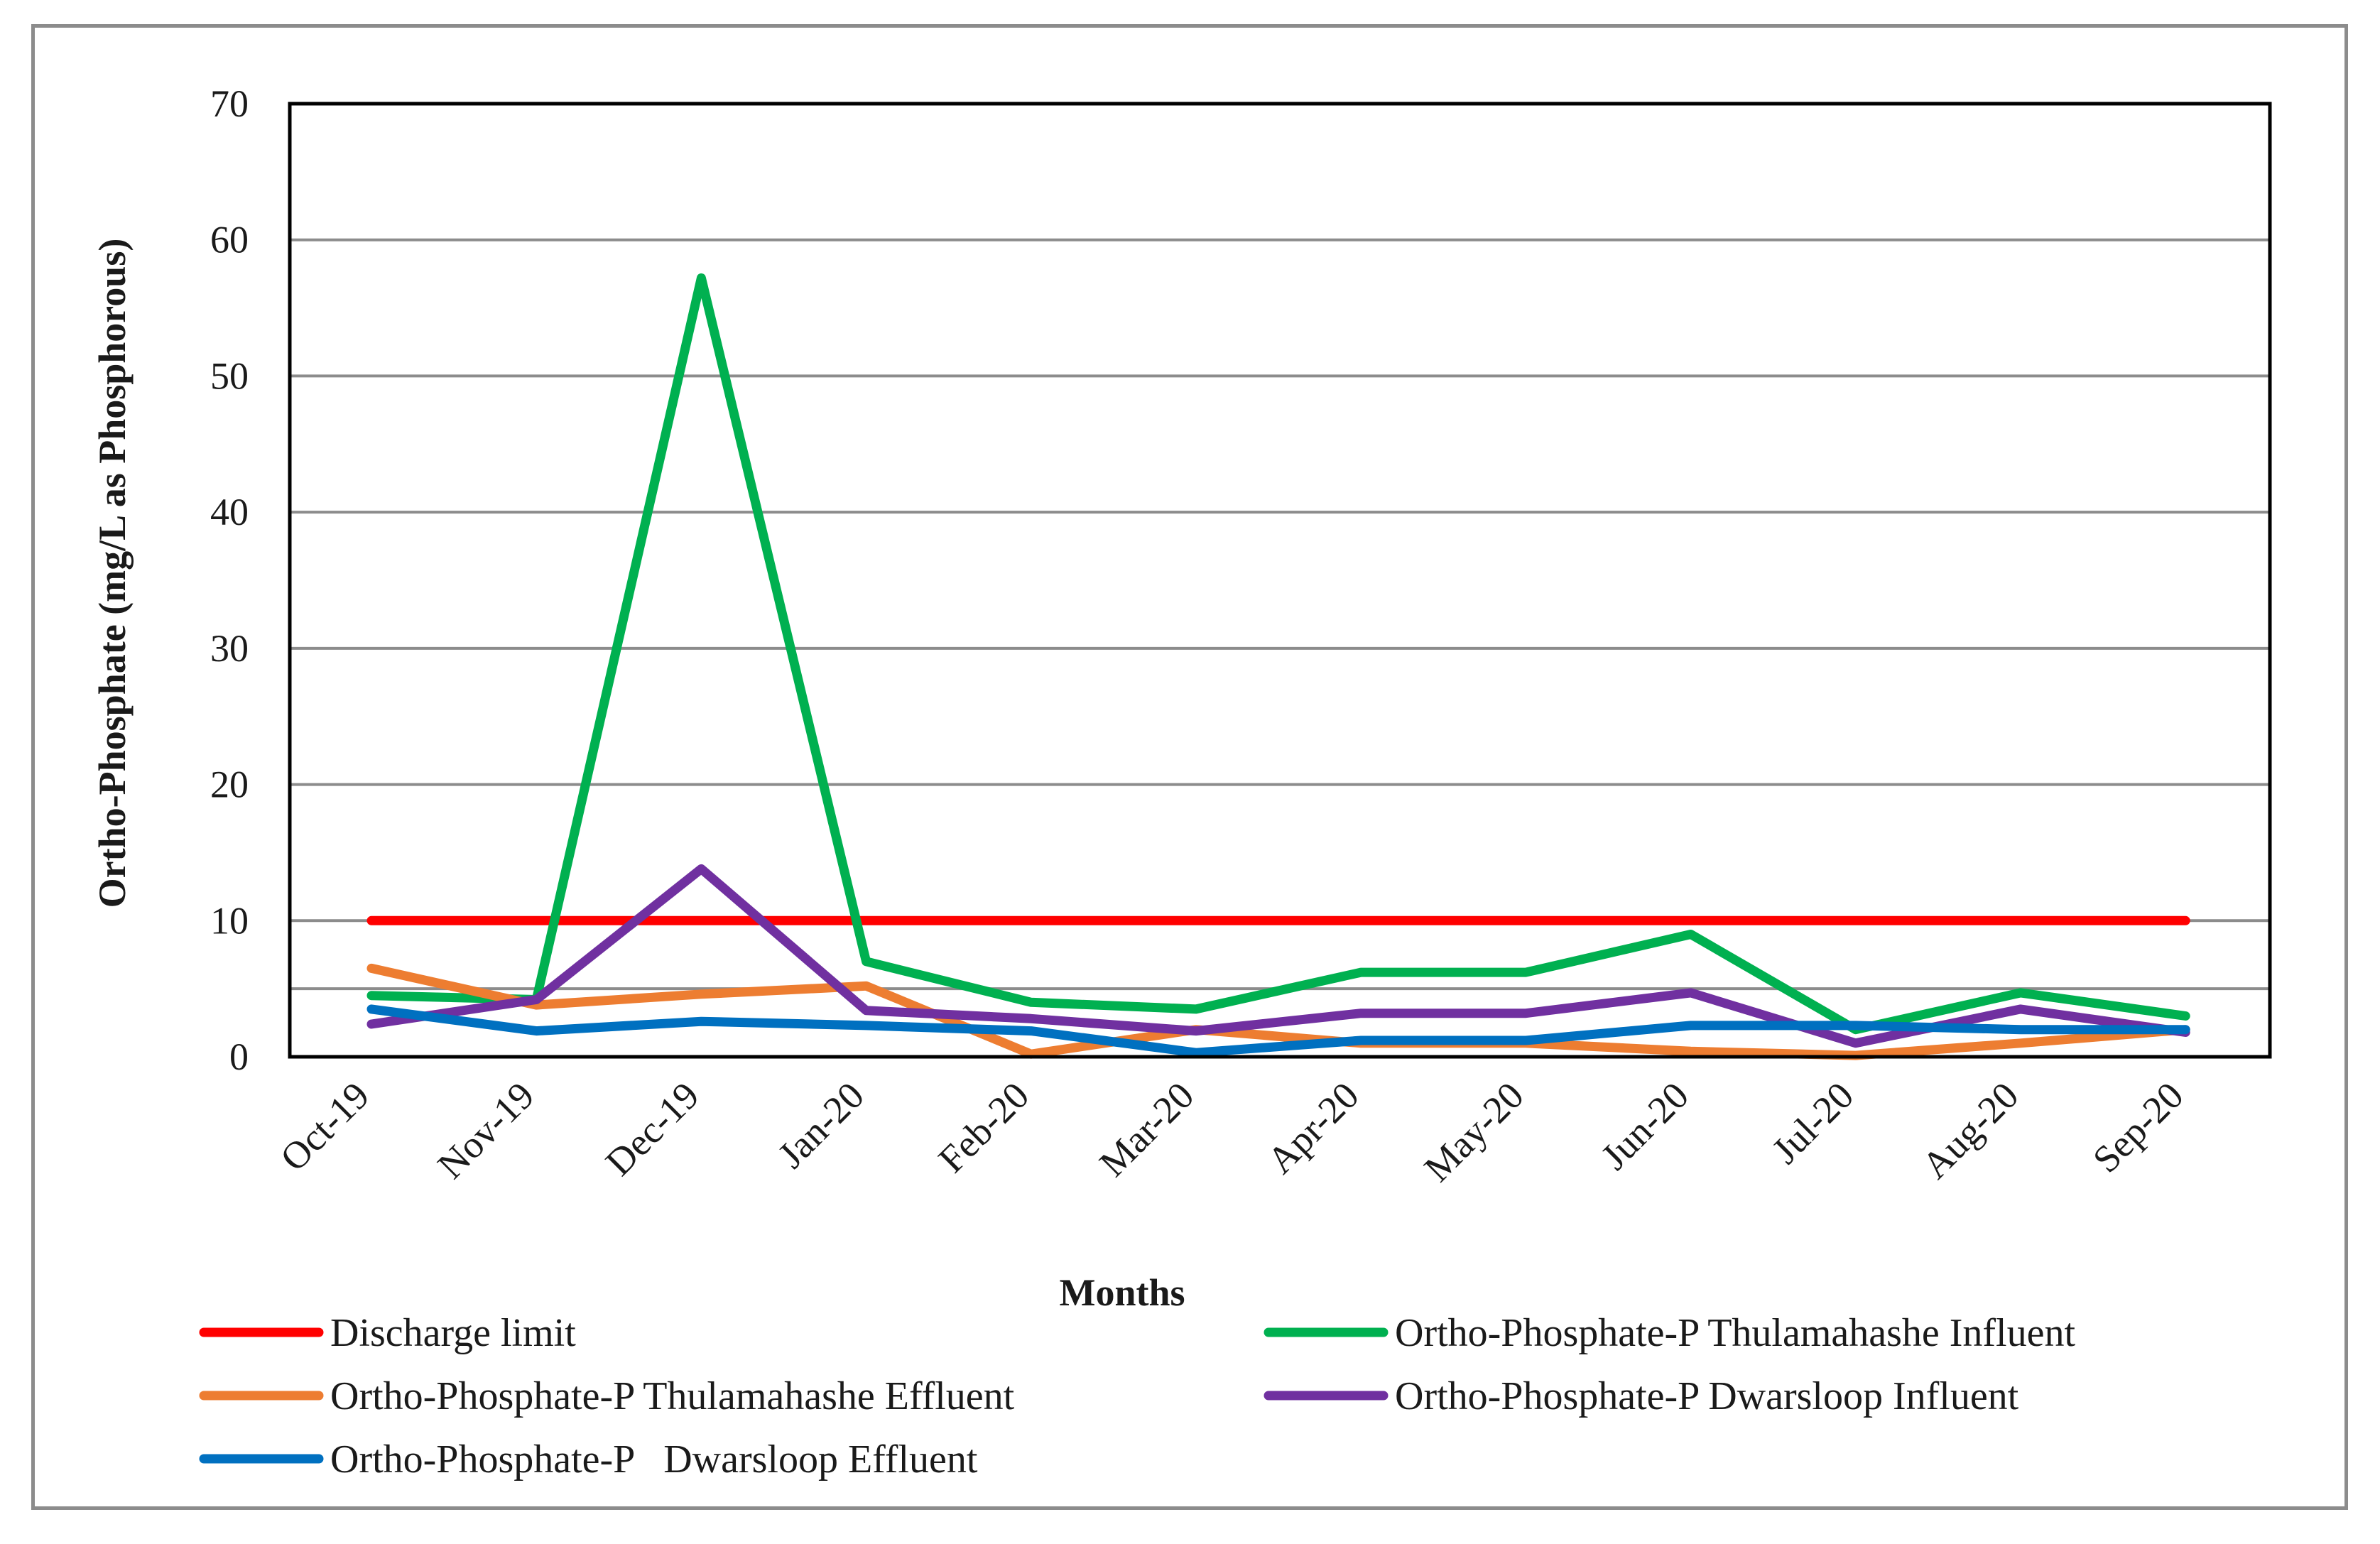  I want to click on x-tick-label: Sep-20, so click(2138, 1127).